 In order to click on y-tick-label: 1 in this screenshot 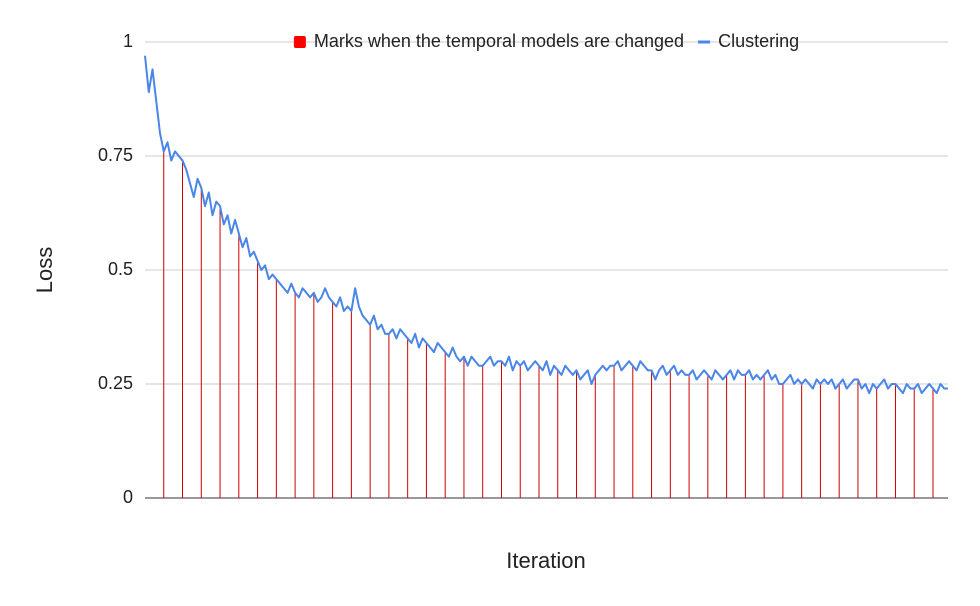, I will do `click(128, 41)`.